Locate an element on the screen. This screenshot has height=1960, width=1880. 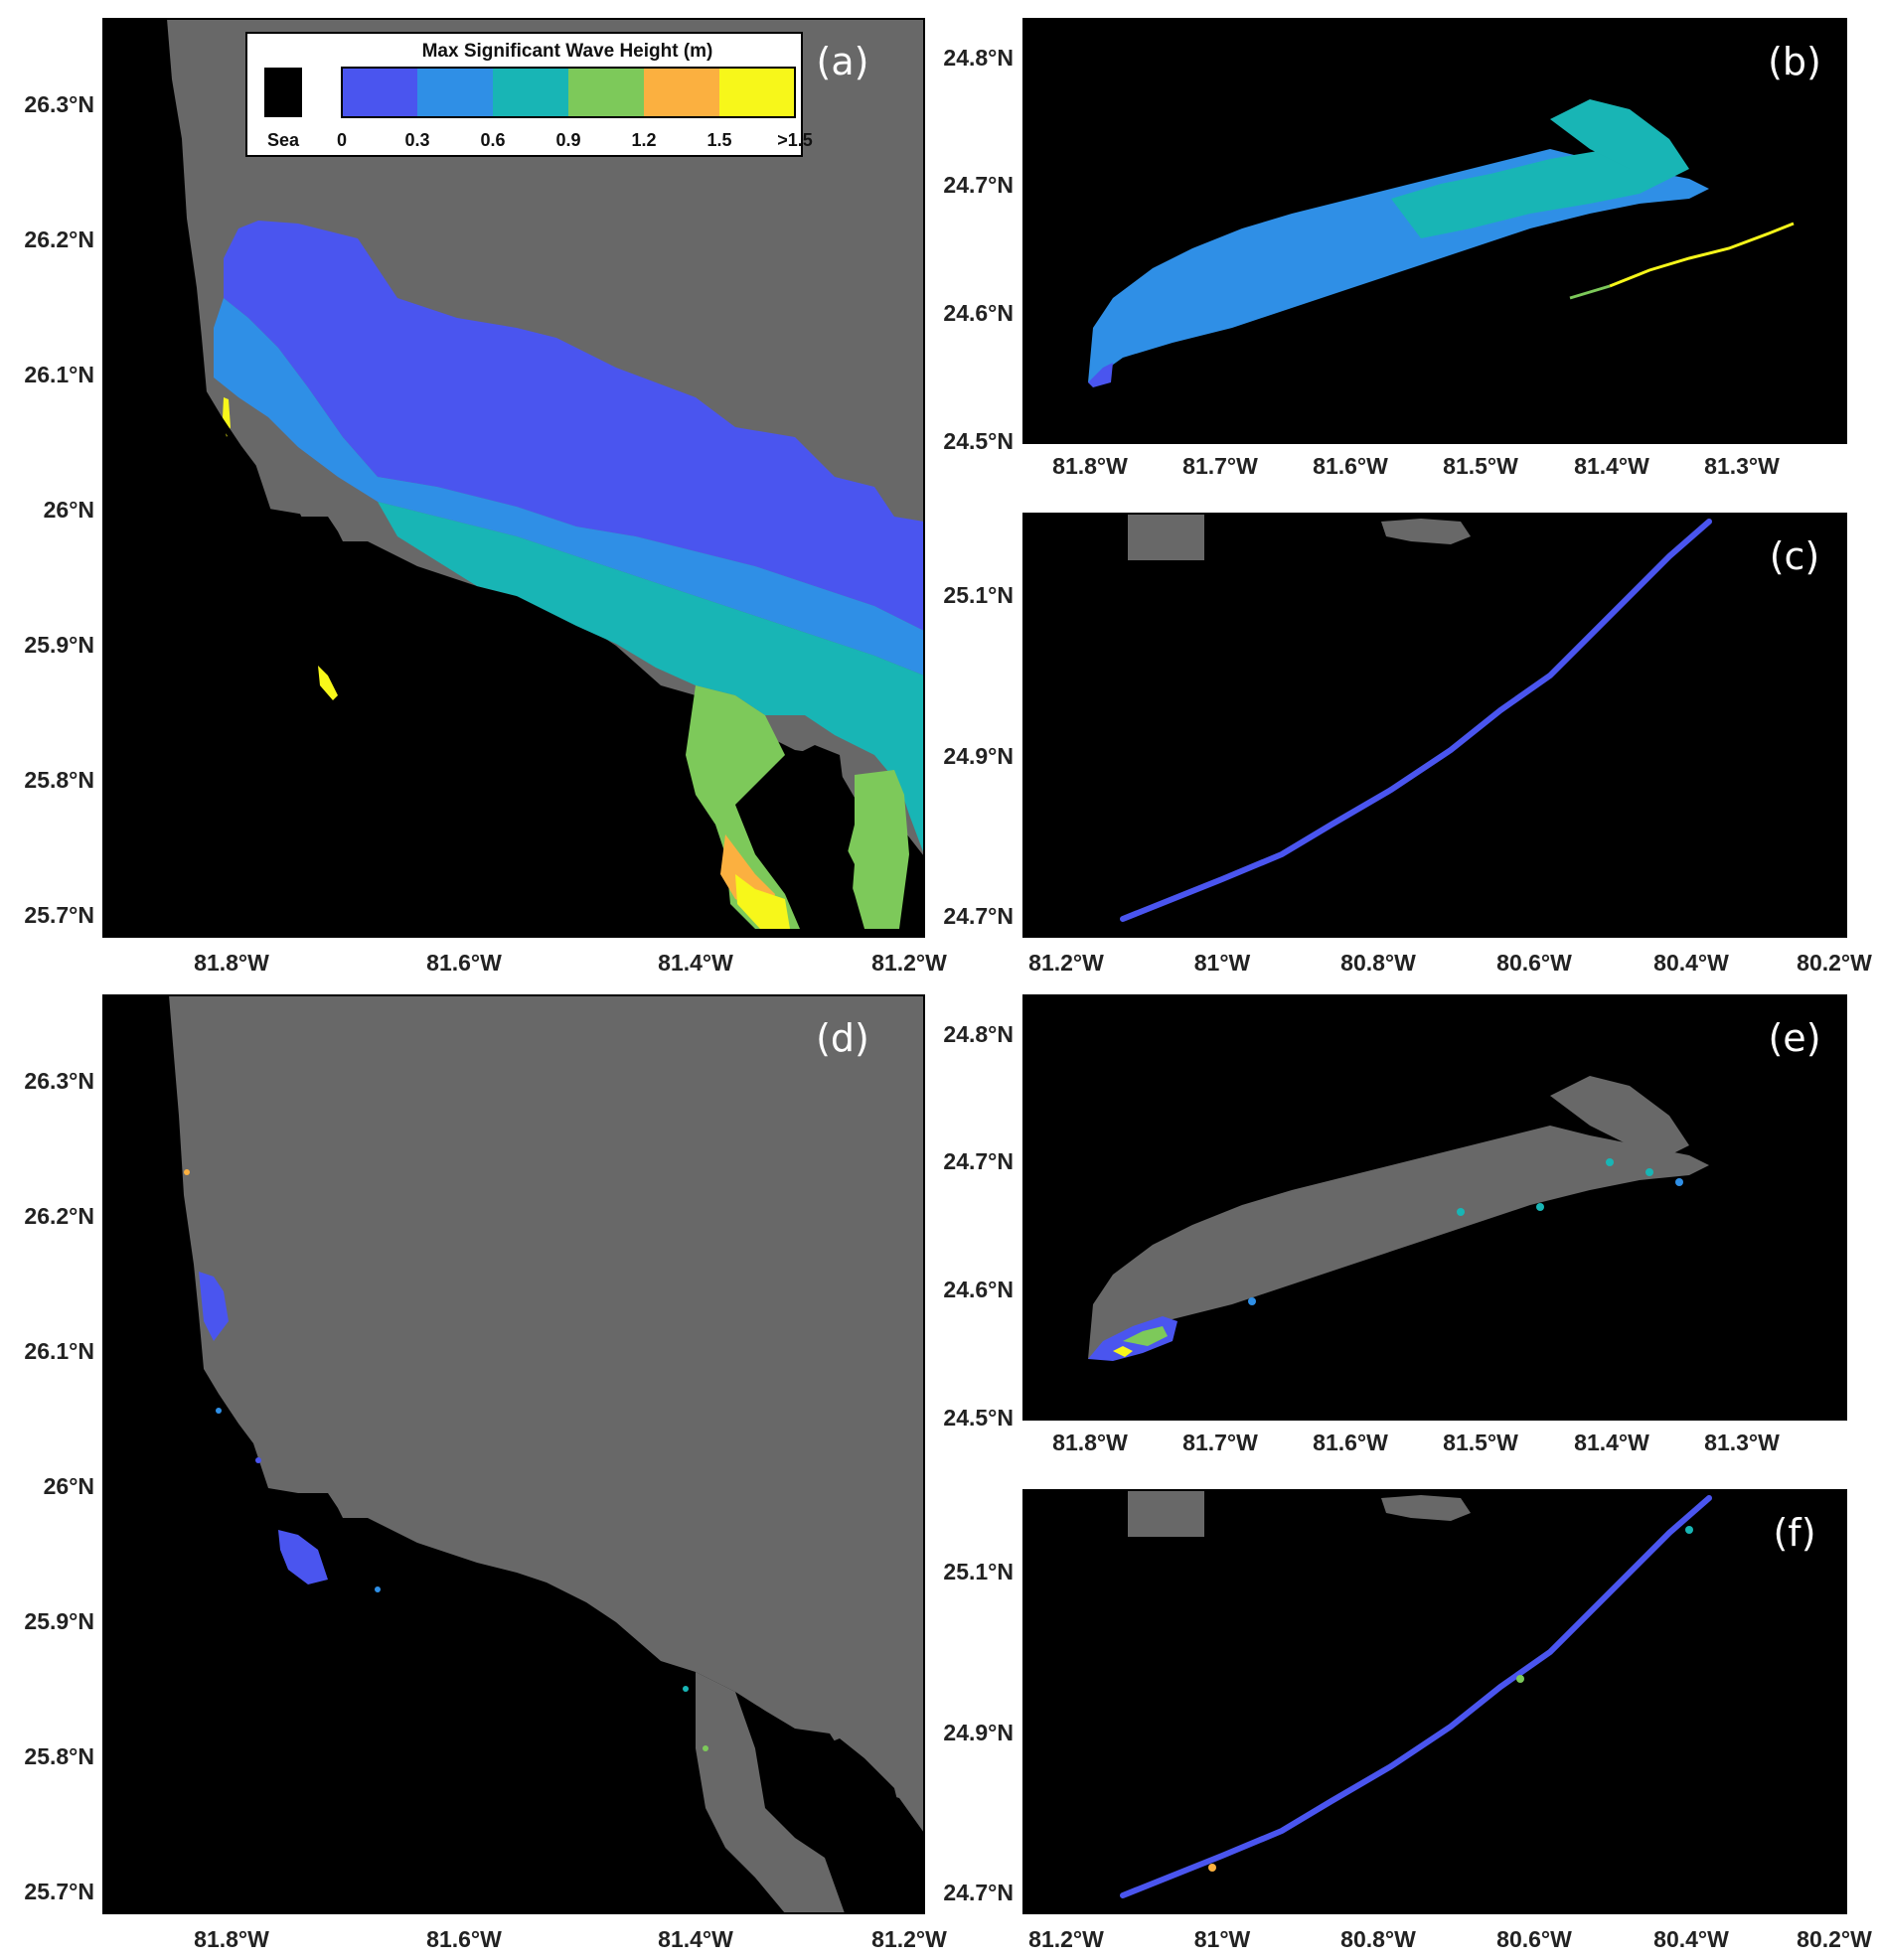
panel-b-x-tick-0: 81.8°W is located at coordinates (1090, 466).